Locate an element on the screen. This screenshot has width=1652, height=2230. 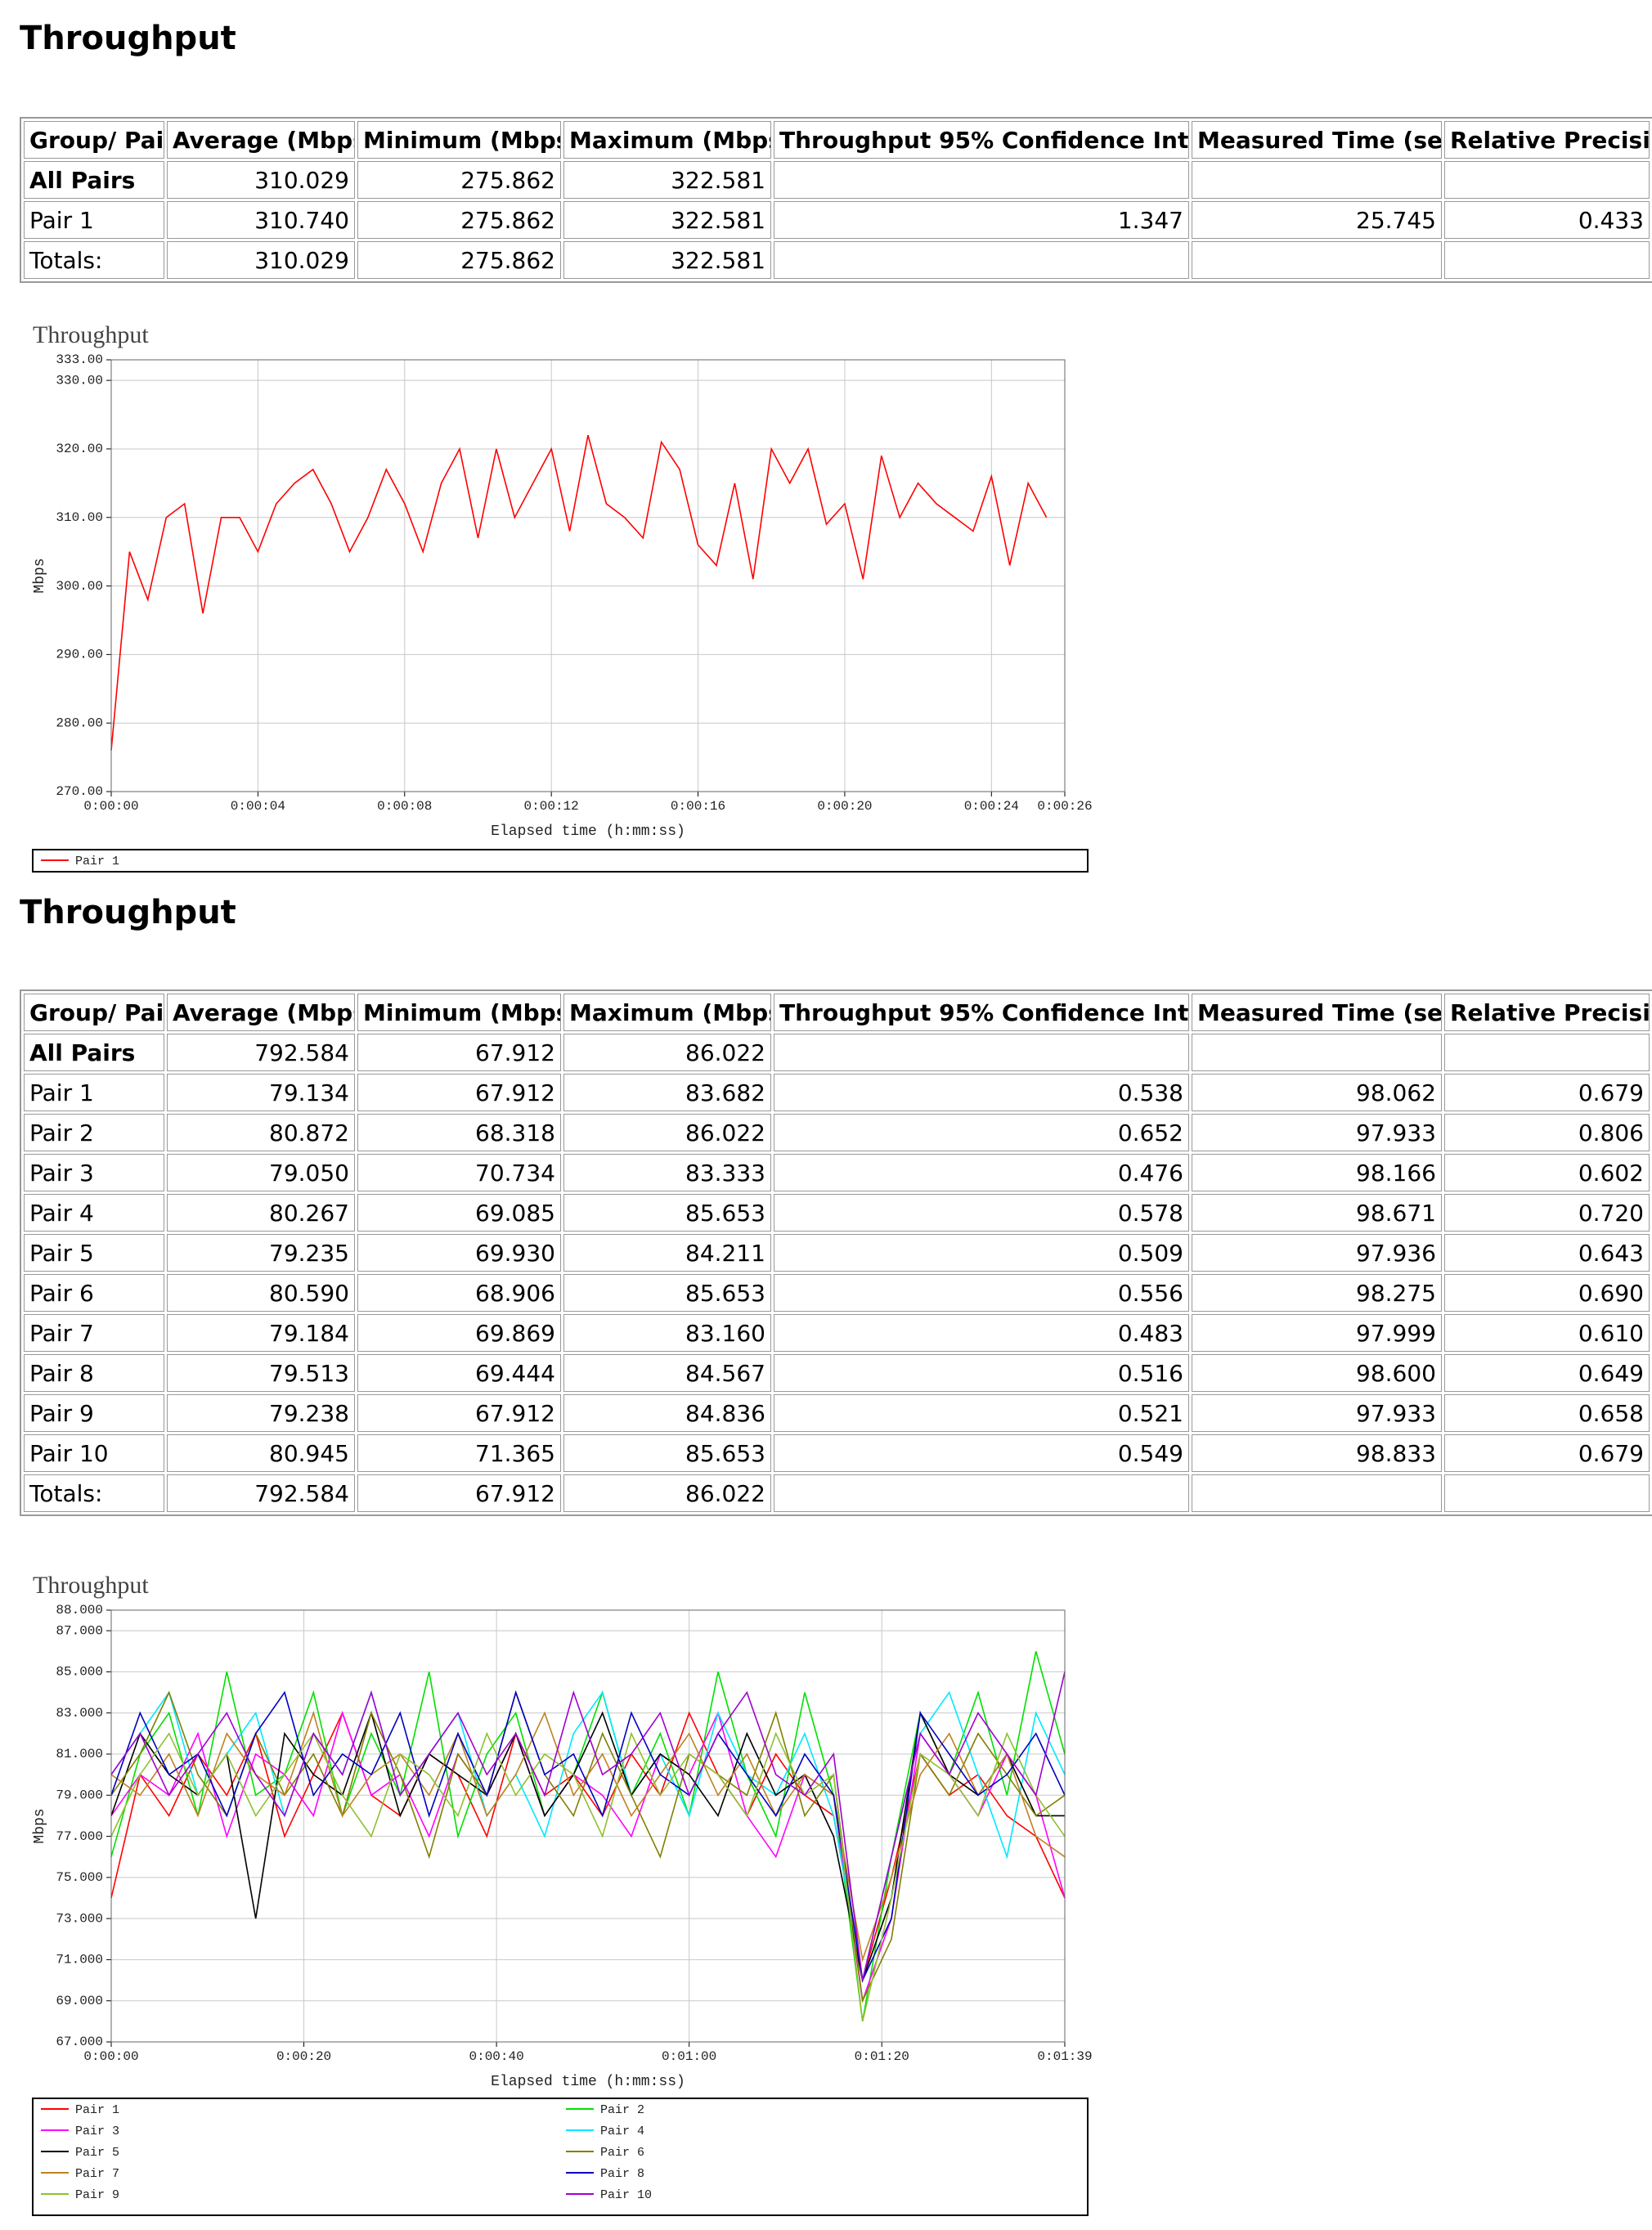
table-cell: 0.483 is located at coordinates (982, 1333).